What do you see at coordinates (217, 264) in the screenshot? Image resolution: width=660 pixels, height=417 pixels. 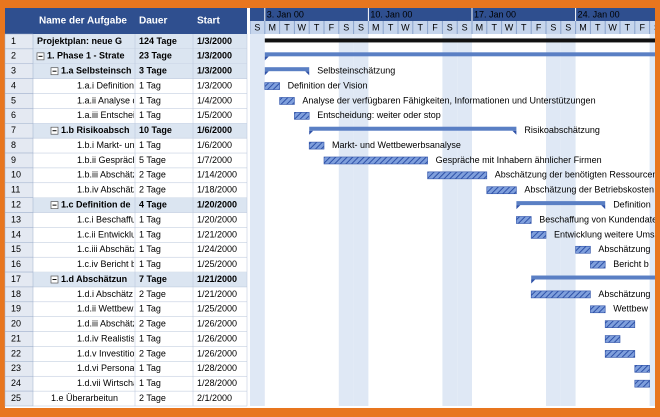 I see `task-start: 1/25/2000` at bounding box center [217, 264].